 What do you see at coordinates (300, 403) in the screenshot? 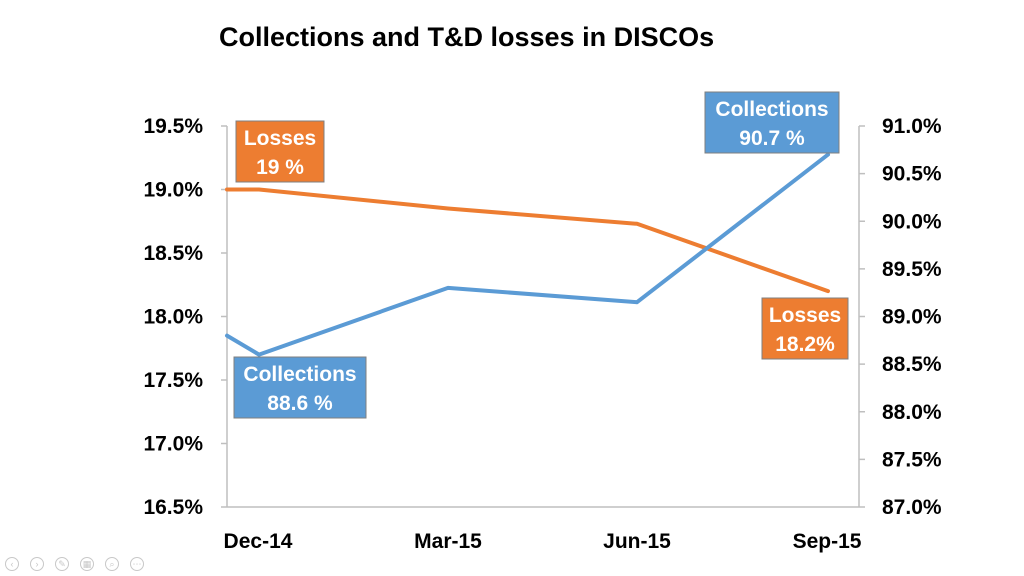
I see `callout-value: 88.6 %` at bounding box center [300, 403].